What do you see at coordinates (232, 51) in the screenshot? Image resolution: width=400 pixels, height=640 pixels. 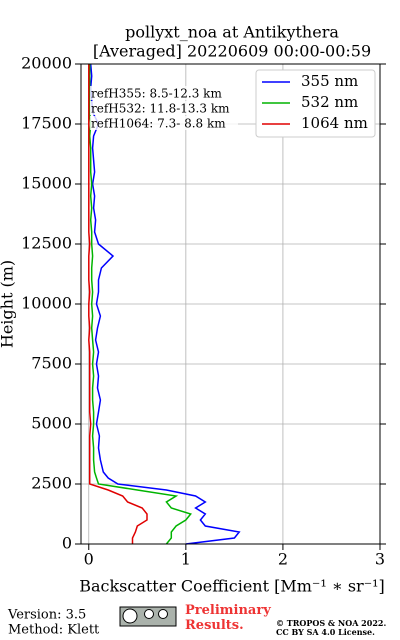 I see `chart-subtitle: [Averaged] 20220609 00:00-00:59` at bounding box center [232, 51].